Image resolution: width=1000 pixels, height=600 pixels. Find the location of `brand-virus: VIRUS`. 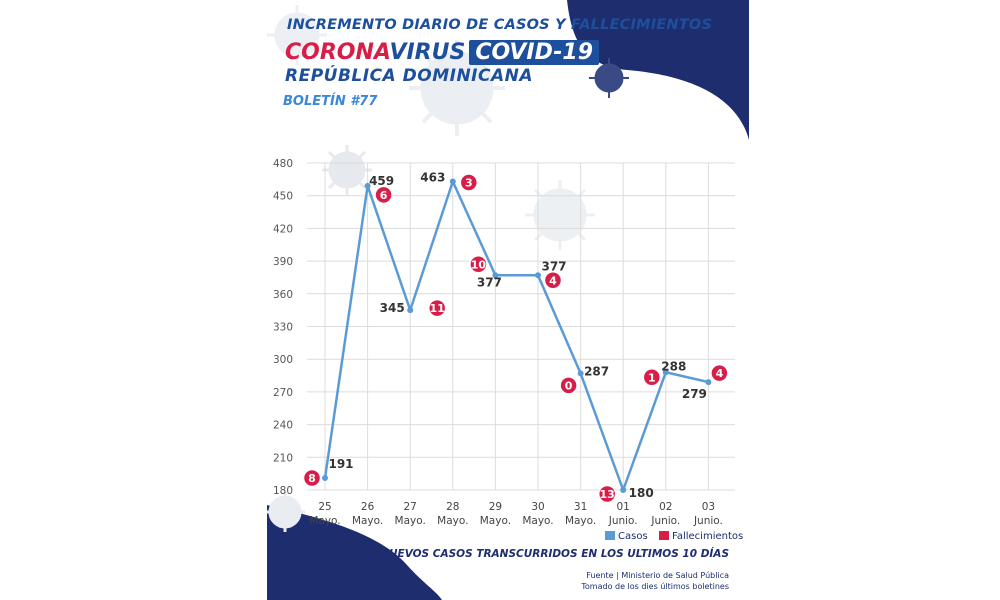

brand-virus: VIRUS is located at coordinates (427, 52).